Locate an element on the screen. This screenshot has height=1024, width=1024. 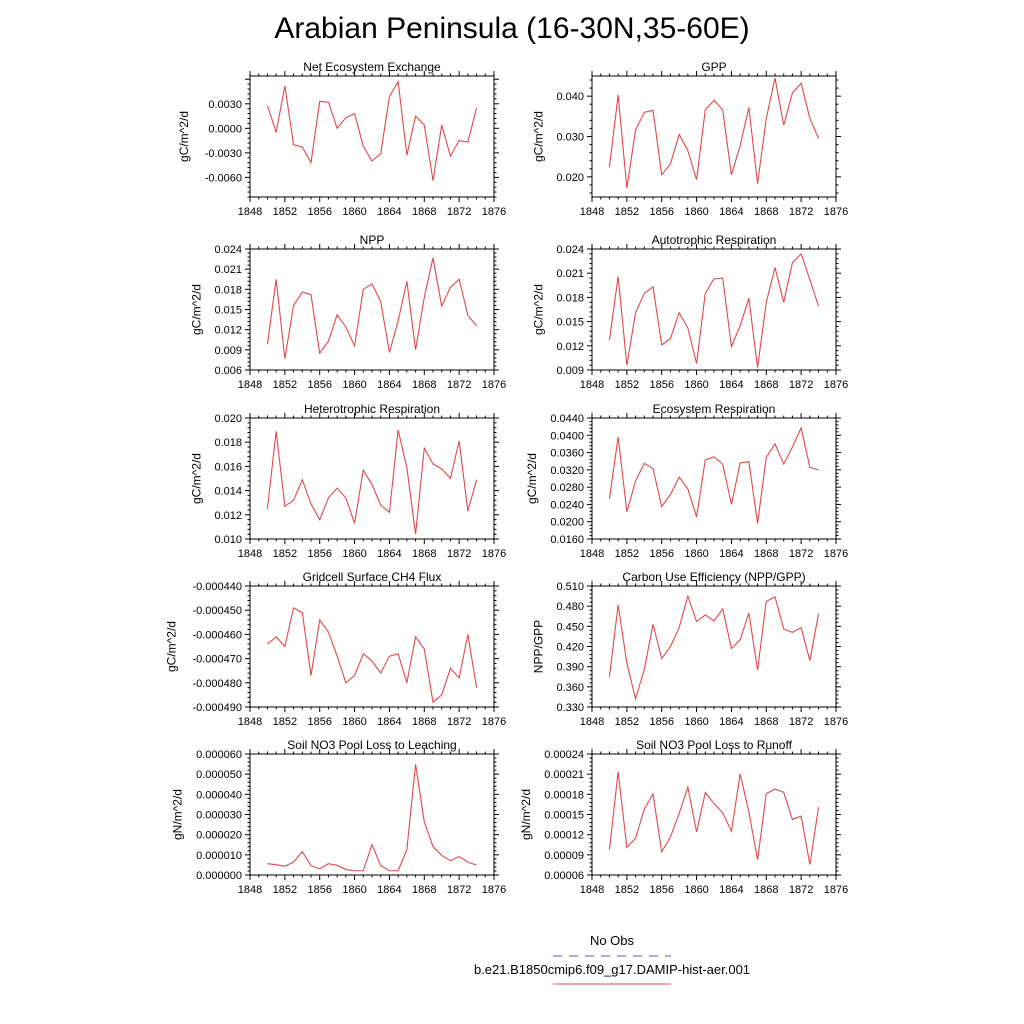
soil-no3-pool-loss-to-runoff-ytick-label: 0.00015 is located at coordinates (564, 816).